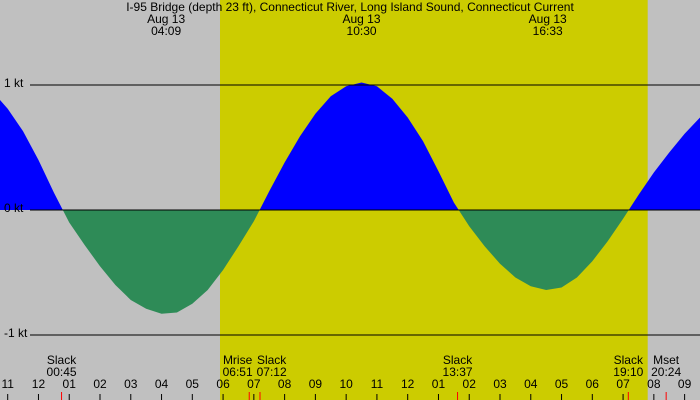 Image resolution: width=700 pixels, height=400 pixels. Describe the element at coordinates (666, 372) in the screenshot. I see `event-time: 20:24` at that location.